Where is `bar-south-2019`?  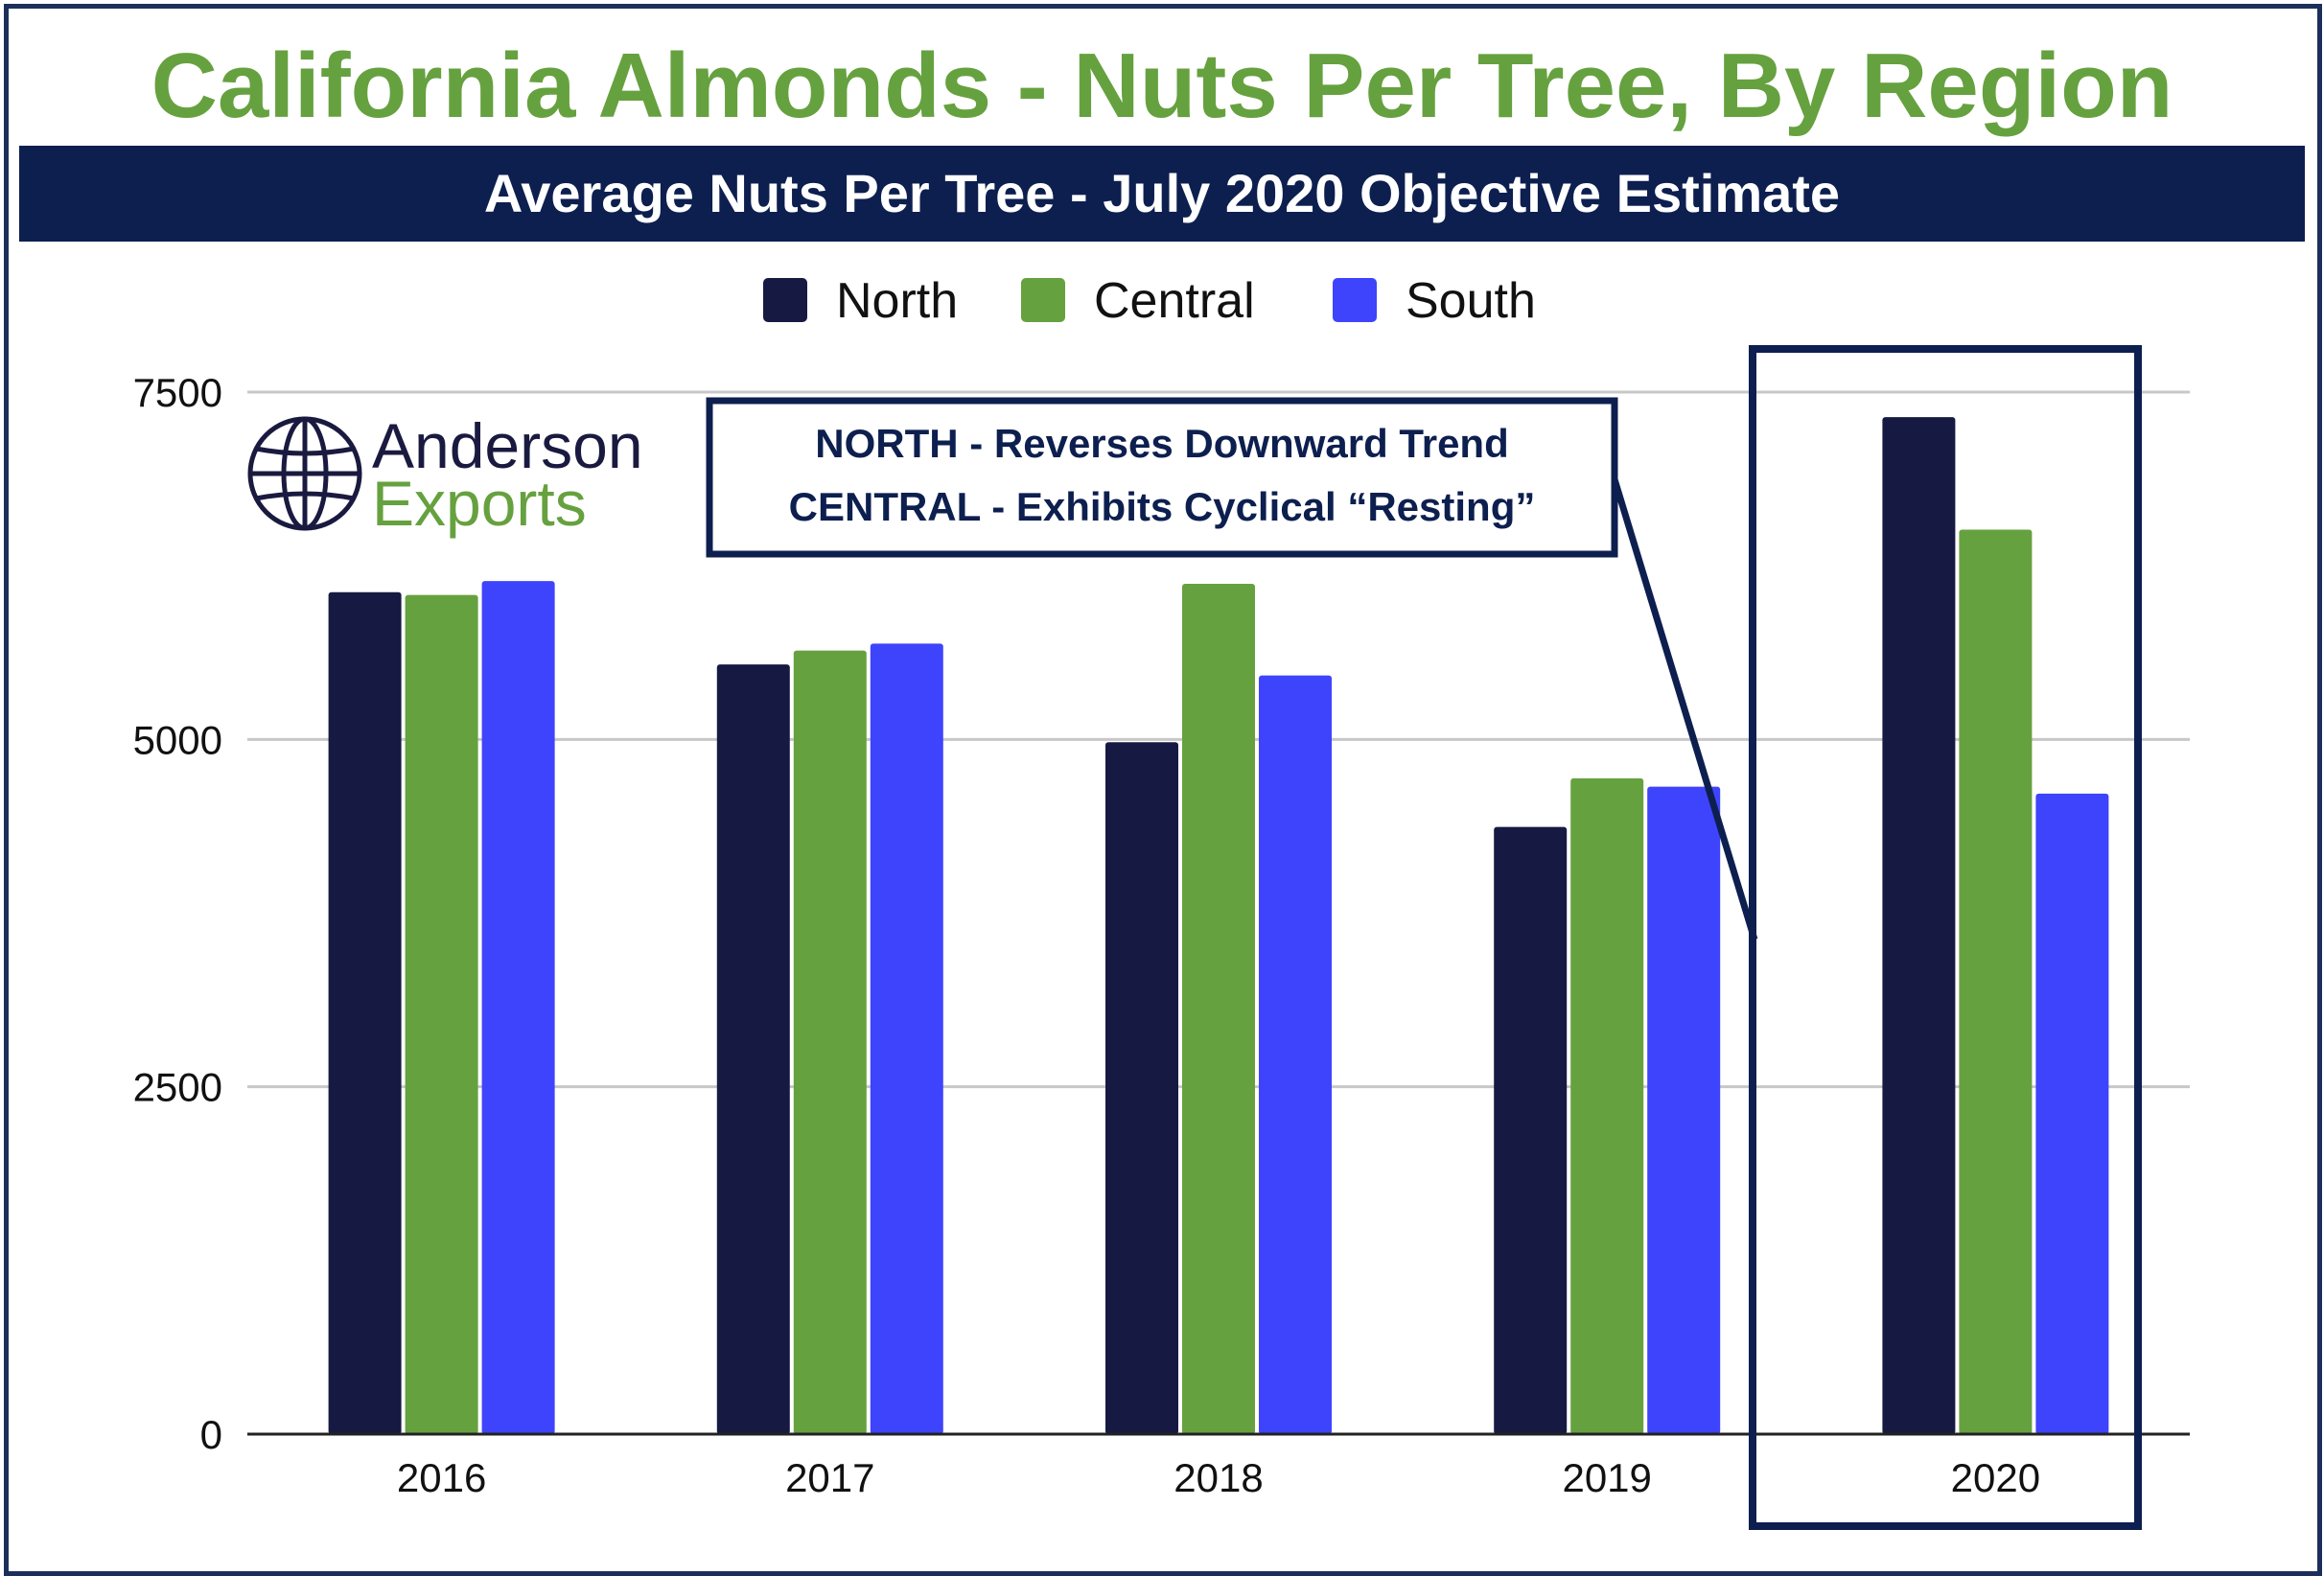 bar-south-2019 is located at coordinates (1684, 1110).